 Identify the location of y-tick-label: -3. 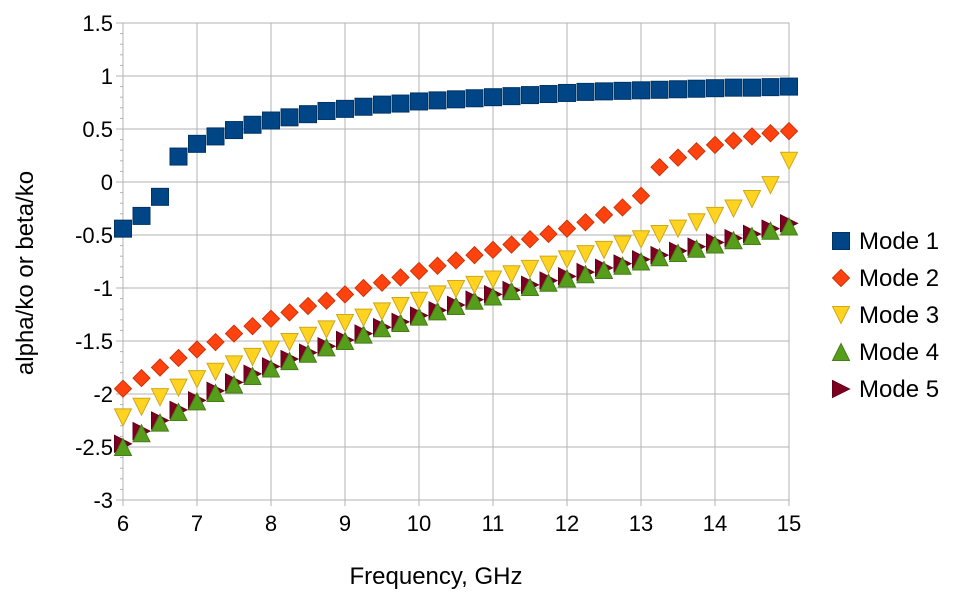
(103, 500).